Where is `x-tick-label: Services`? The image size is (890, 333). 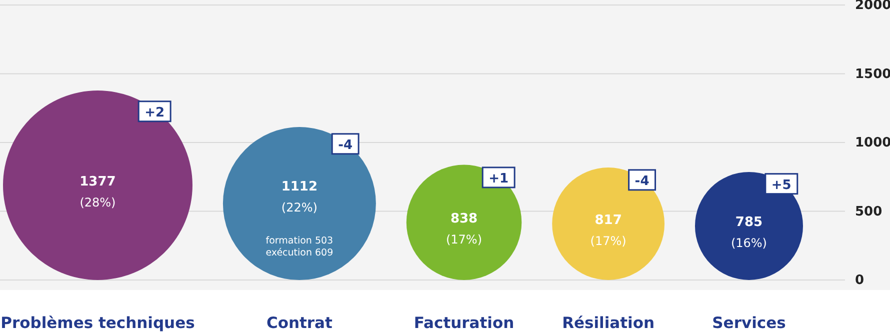
x-tick-label: Services is located at coordinates (749, 323).